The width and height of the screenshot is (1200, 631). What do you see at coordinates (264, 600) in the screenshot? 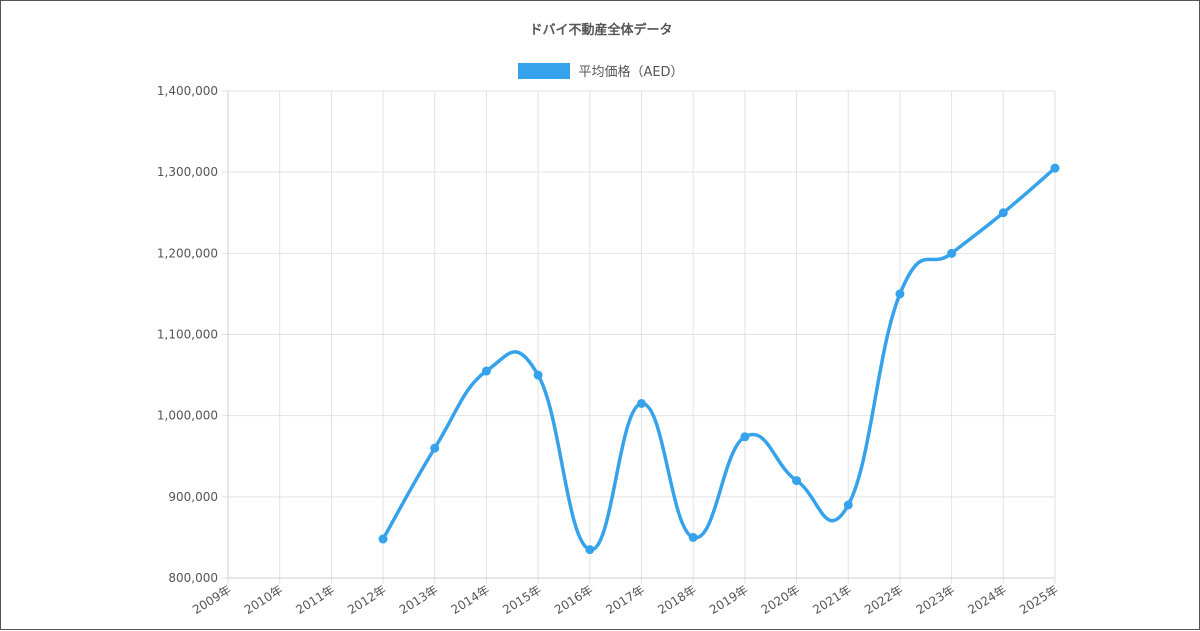
I see `x-tick-label: 2010年` at bounding box center [264, 600].